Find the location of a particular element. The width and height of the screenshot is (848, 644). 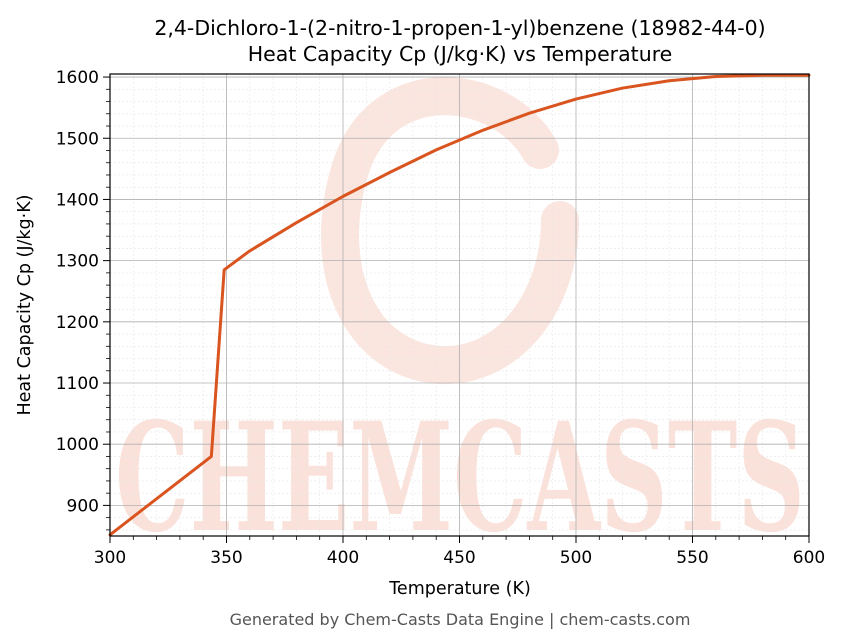

y-tick-label: 1600 is located at coordinates (77, 78).